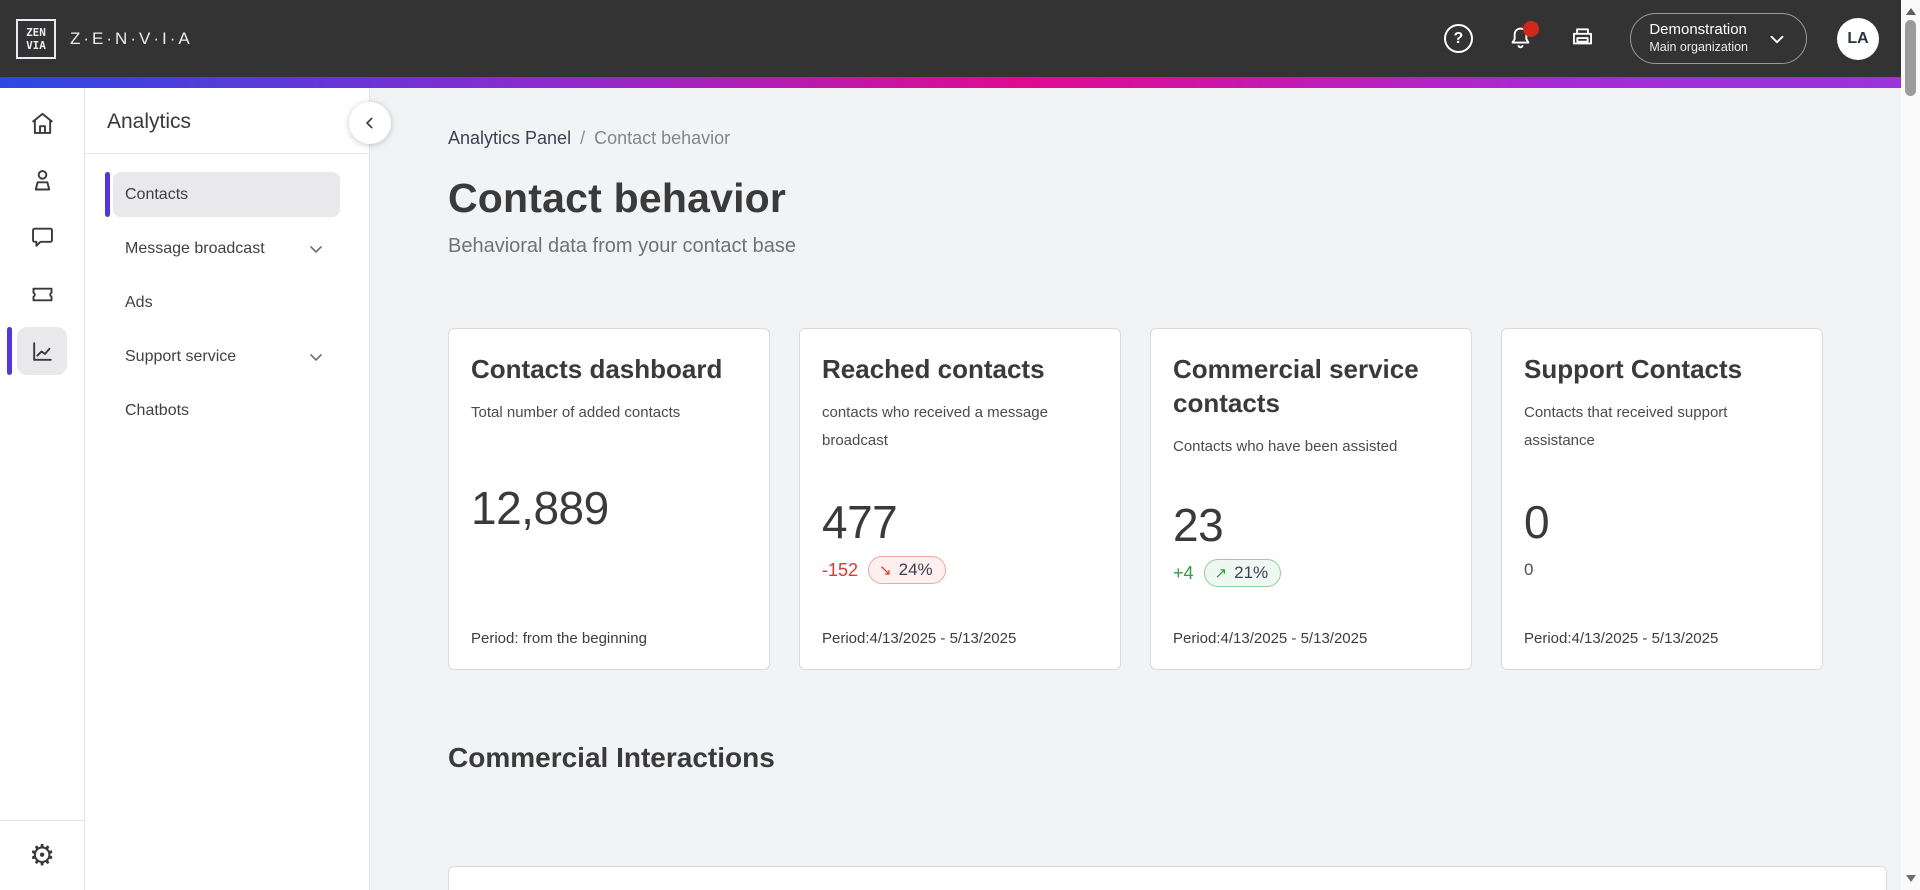  I want to click on card-delta-row, so click(609, 556).